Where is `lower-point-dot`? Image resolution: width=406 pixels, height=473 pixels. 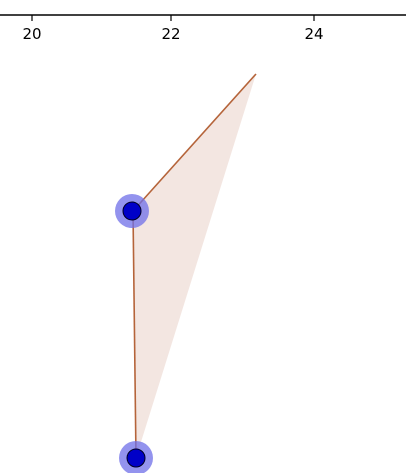
lower-point-dot is located at coordinates (136, 458).